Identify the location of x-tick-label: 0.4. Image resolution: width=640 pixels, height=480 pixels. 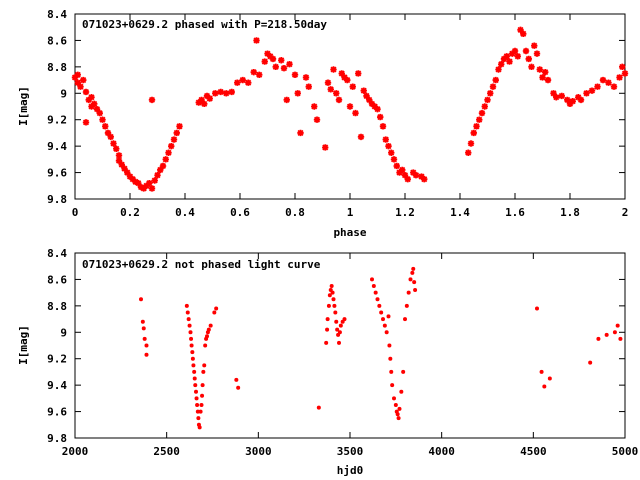
(185, 212).